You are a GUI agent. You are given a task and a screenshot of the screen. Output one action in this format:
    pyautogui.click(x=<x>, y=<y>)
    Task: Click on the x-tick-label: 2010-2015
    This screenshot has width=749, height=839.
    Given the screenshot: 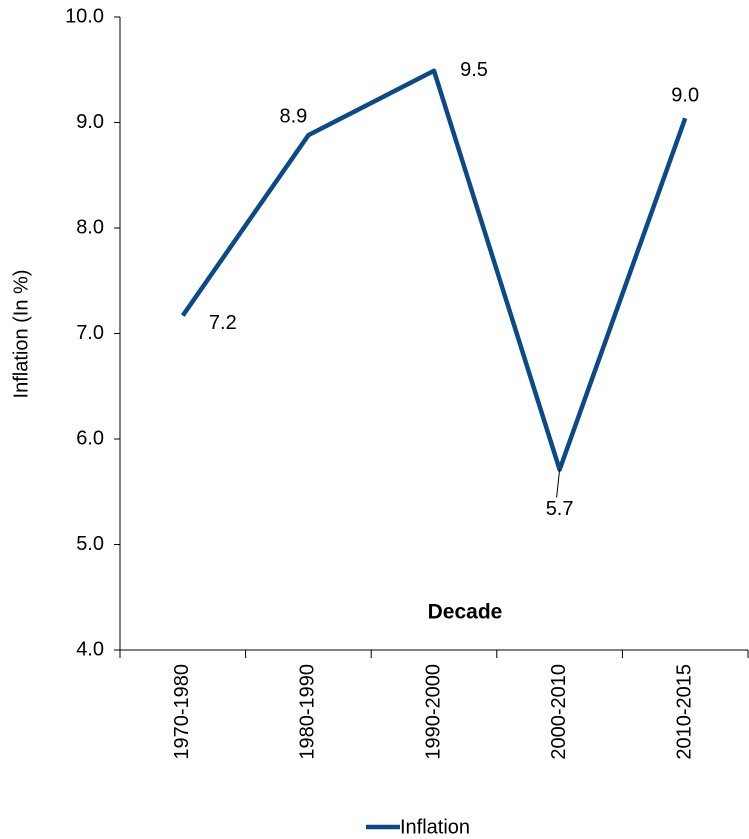 What is the action you would take?
    pyautogui.click(x=684, y=712)
    